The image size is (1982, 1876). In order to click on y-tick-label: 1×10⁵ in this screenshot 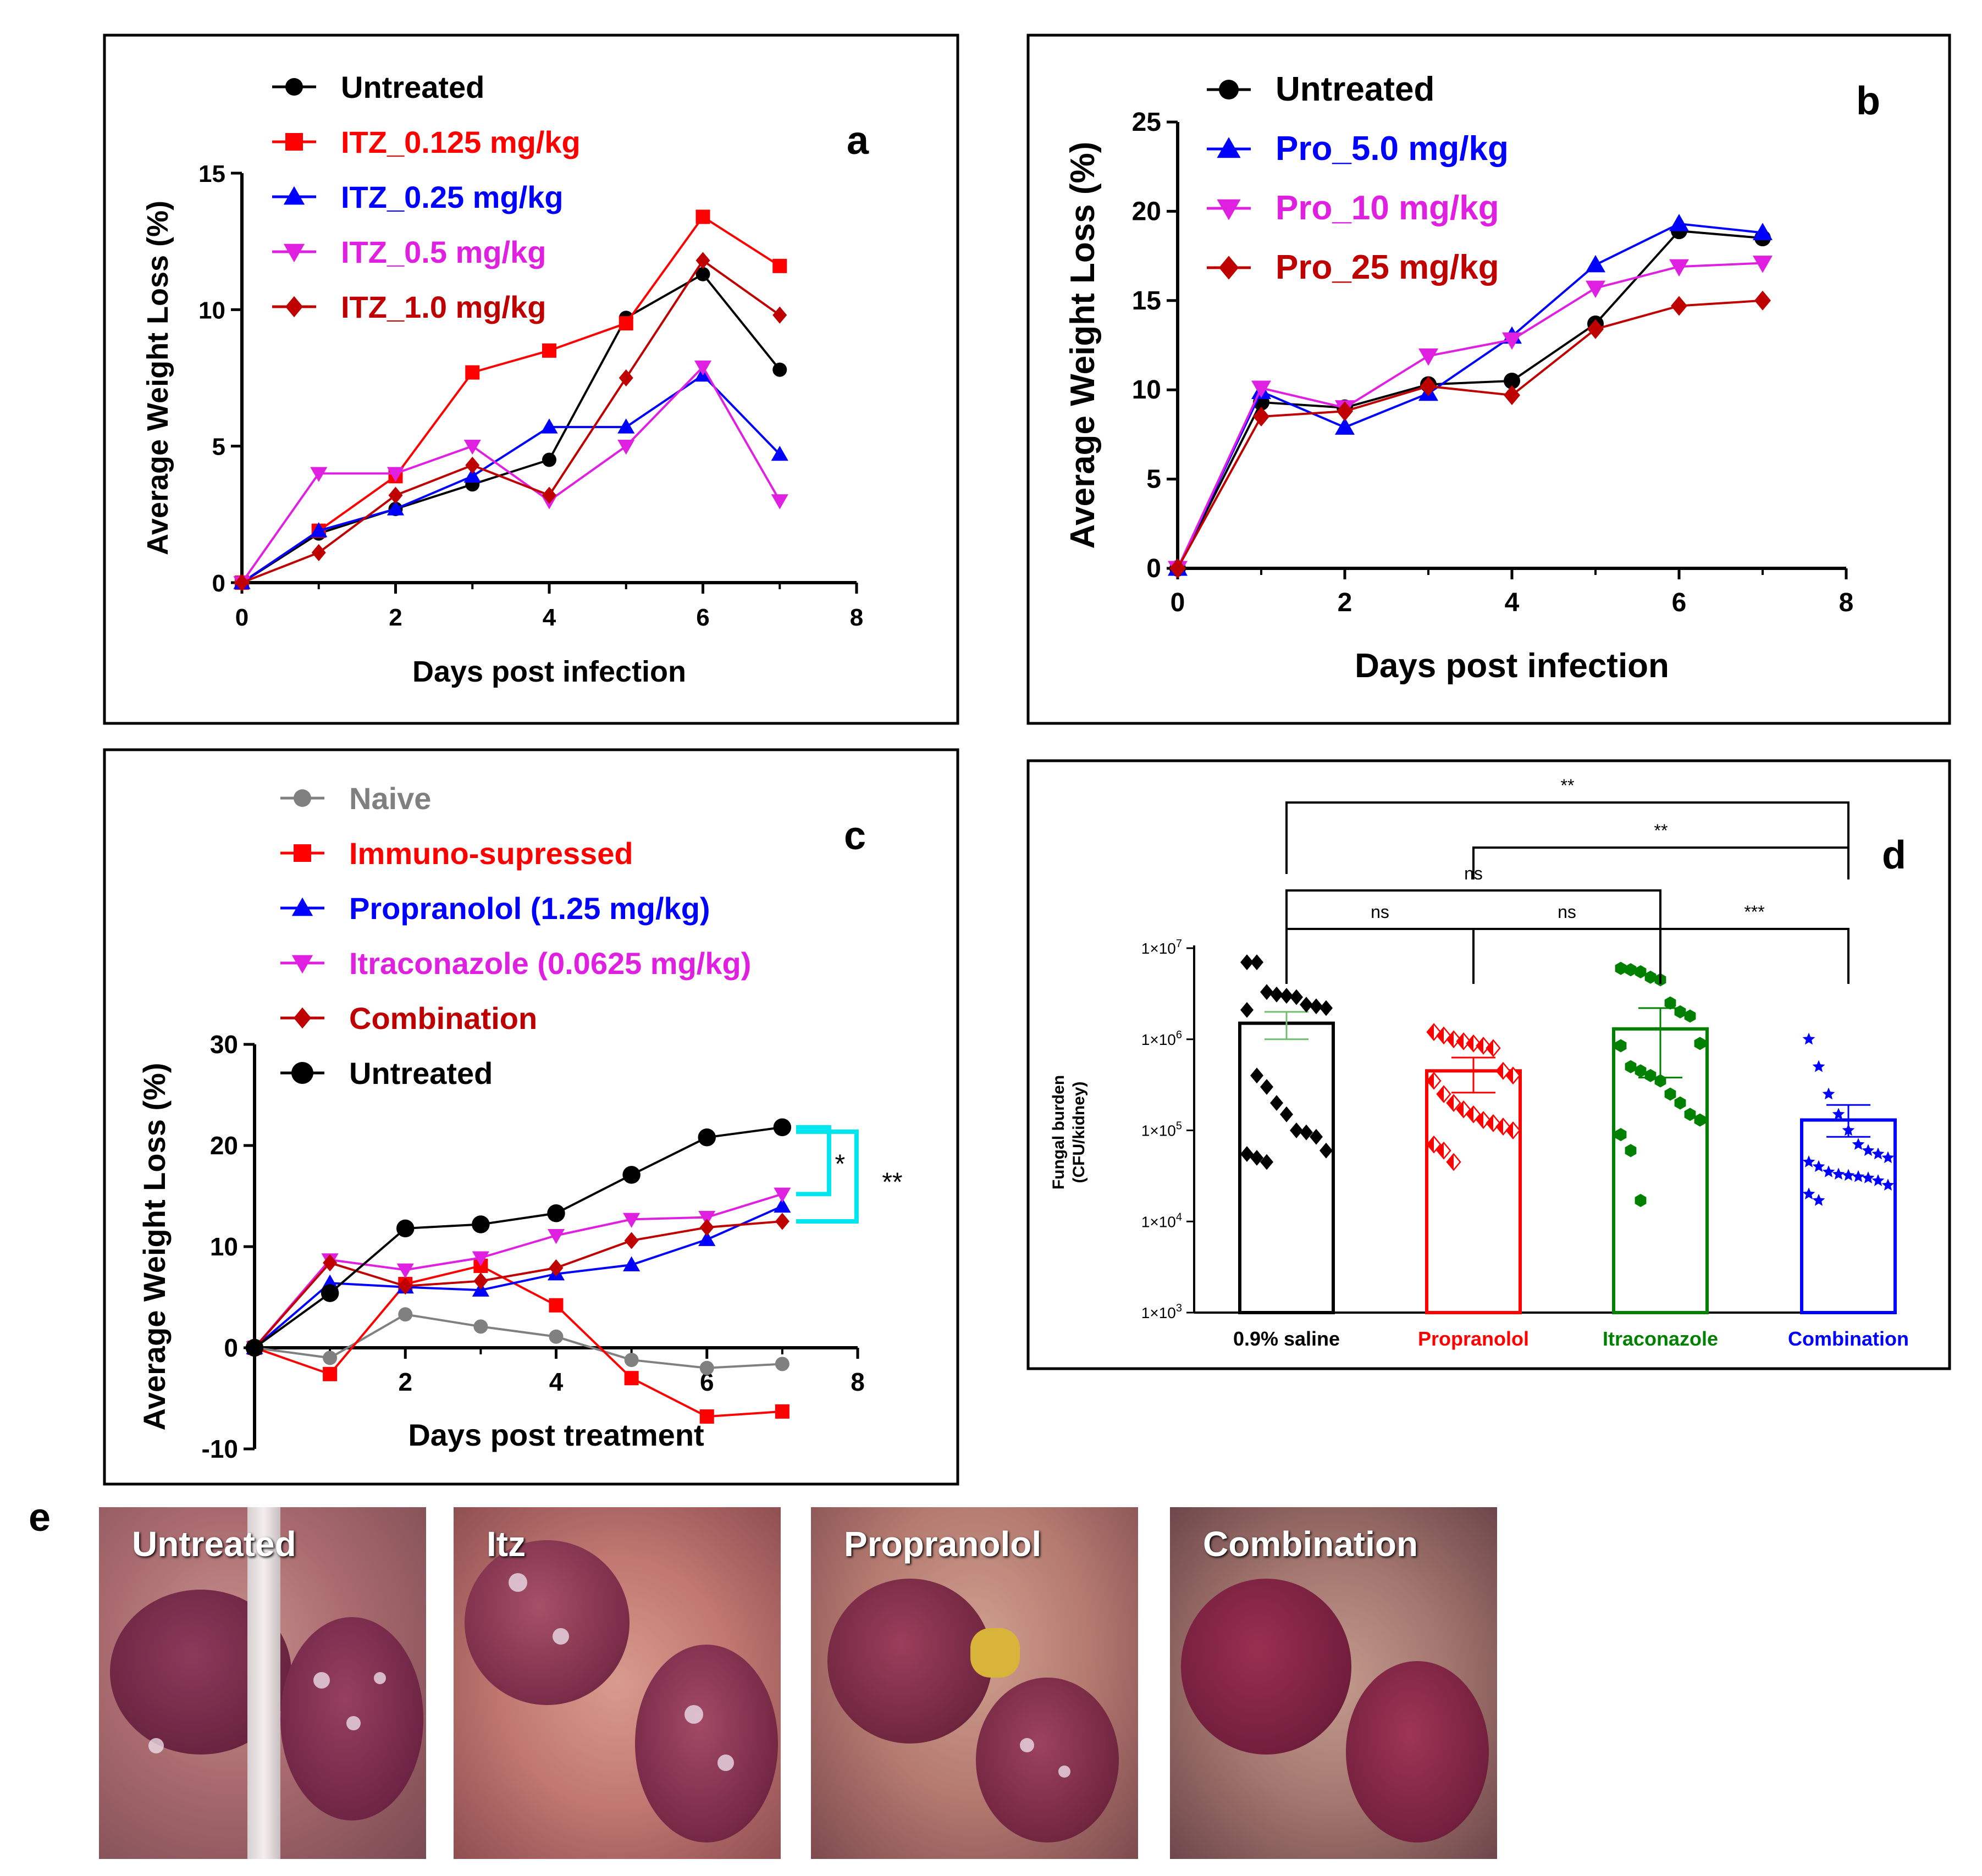, I will do `click(1161, 1130)`.